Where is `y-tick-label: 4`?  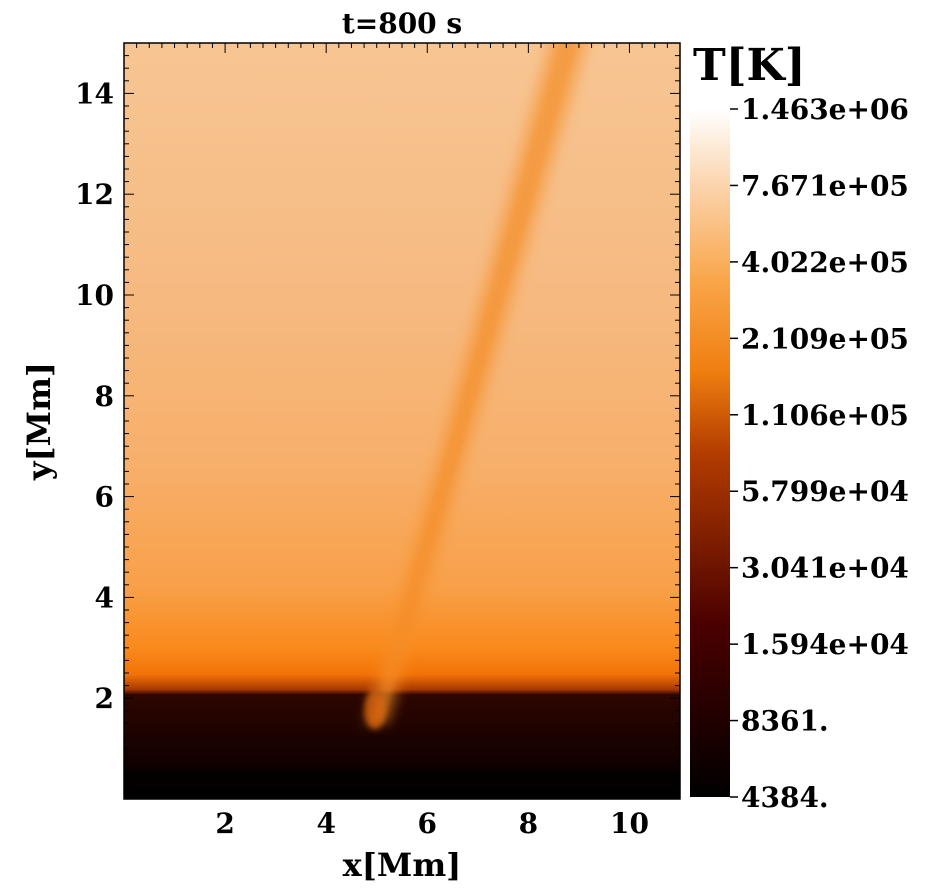 y-tick-label: 4 is located at coordinates (104, 597).